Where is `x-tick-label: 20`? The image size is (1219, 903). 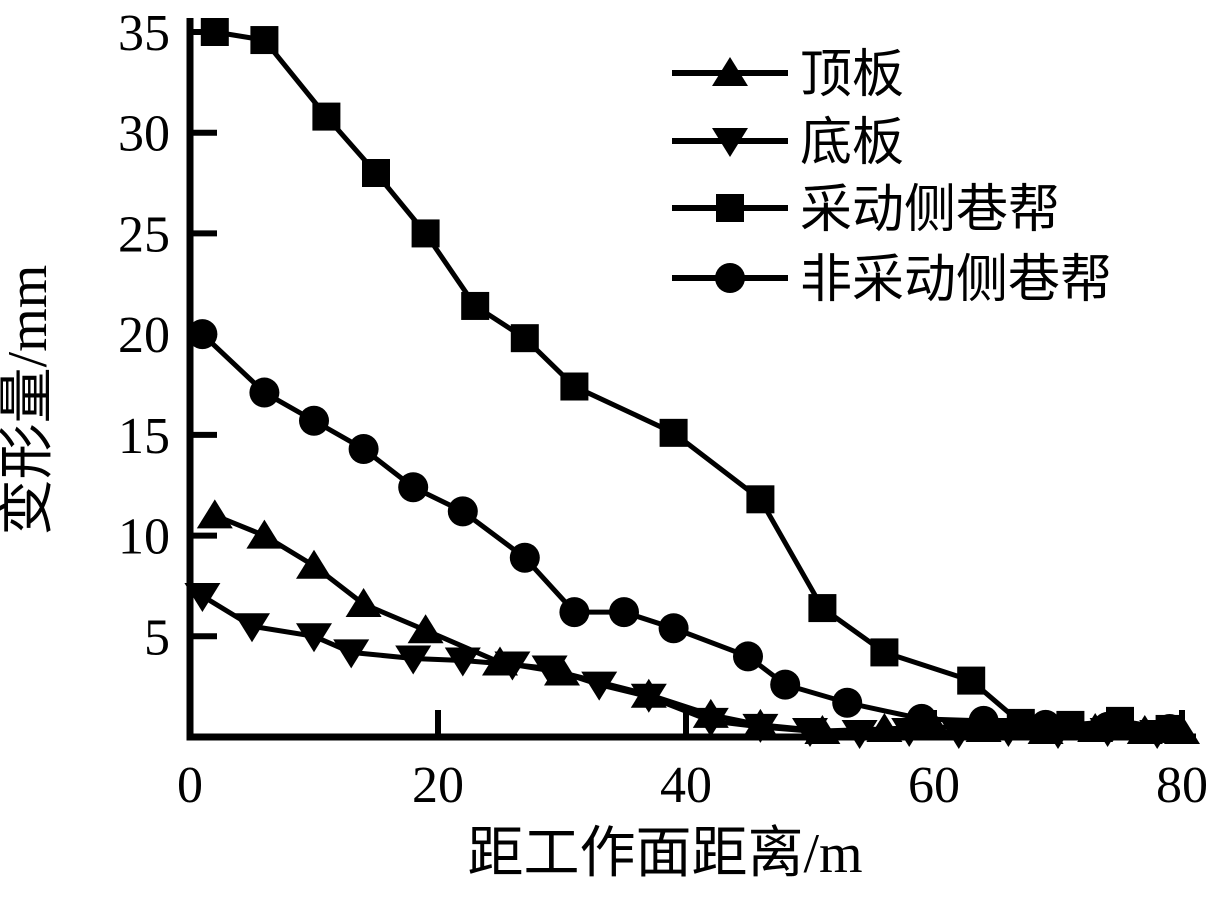 x-tick-label: 20 is located at coordinates (438, 785).